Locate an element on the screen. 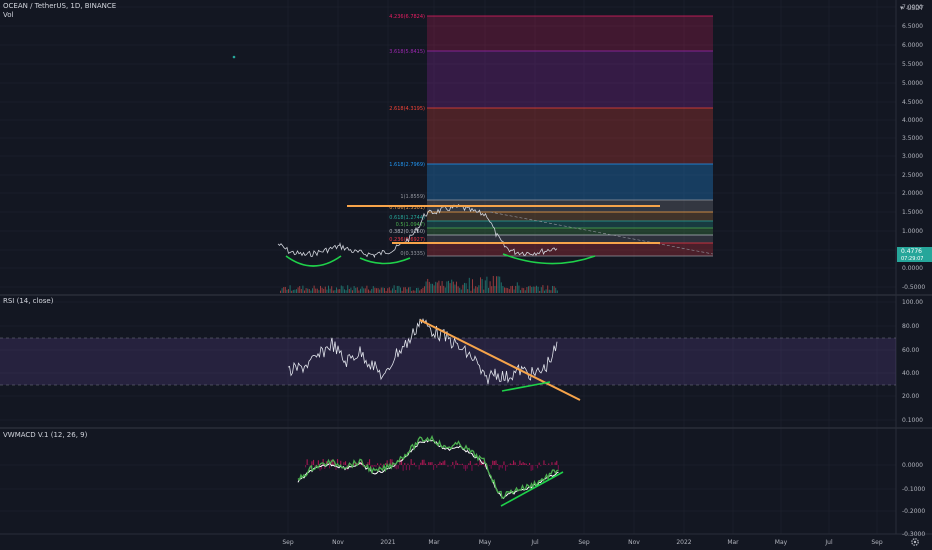 This screenshot has width=932, height=550. currency-label: USDT is located at coordinates (915, 8).